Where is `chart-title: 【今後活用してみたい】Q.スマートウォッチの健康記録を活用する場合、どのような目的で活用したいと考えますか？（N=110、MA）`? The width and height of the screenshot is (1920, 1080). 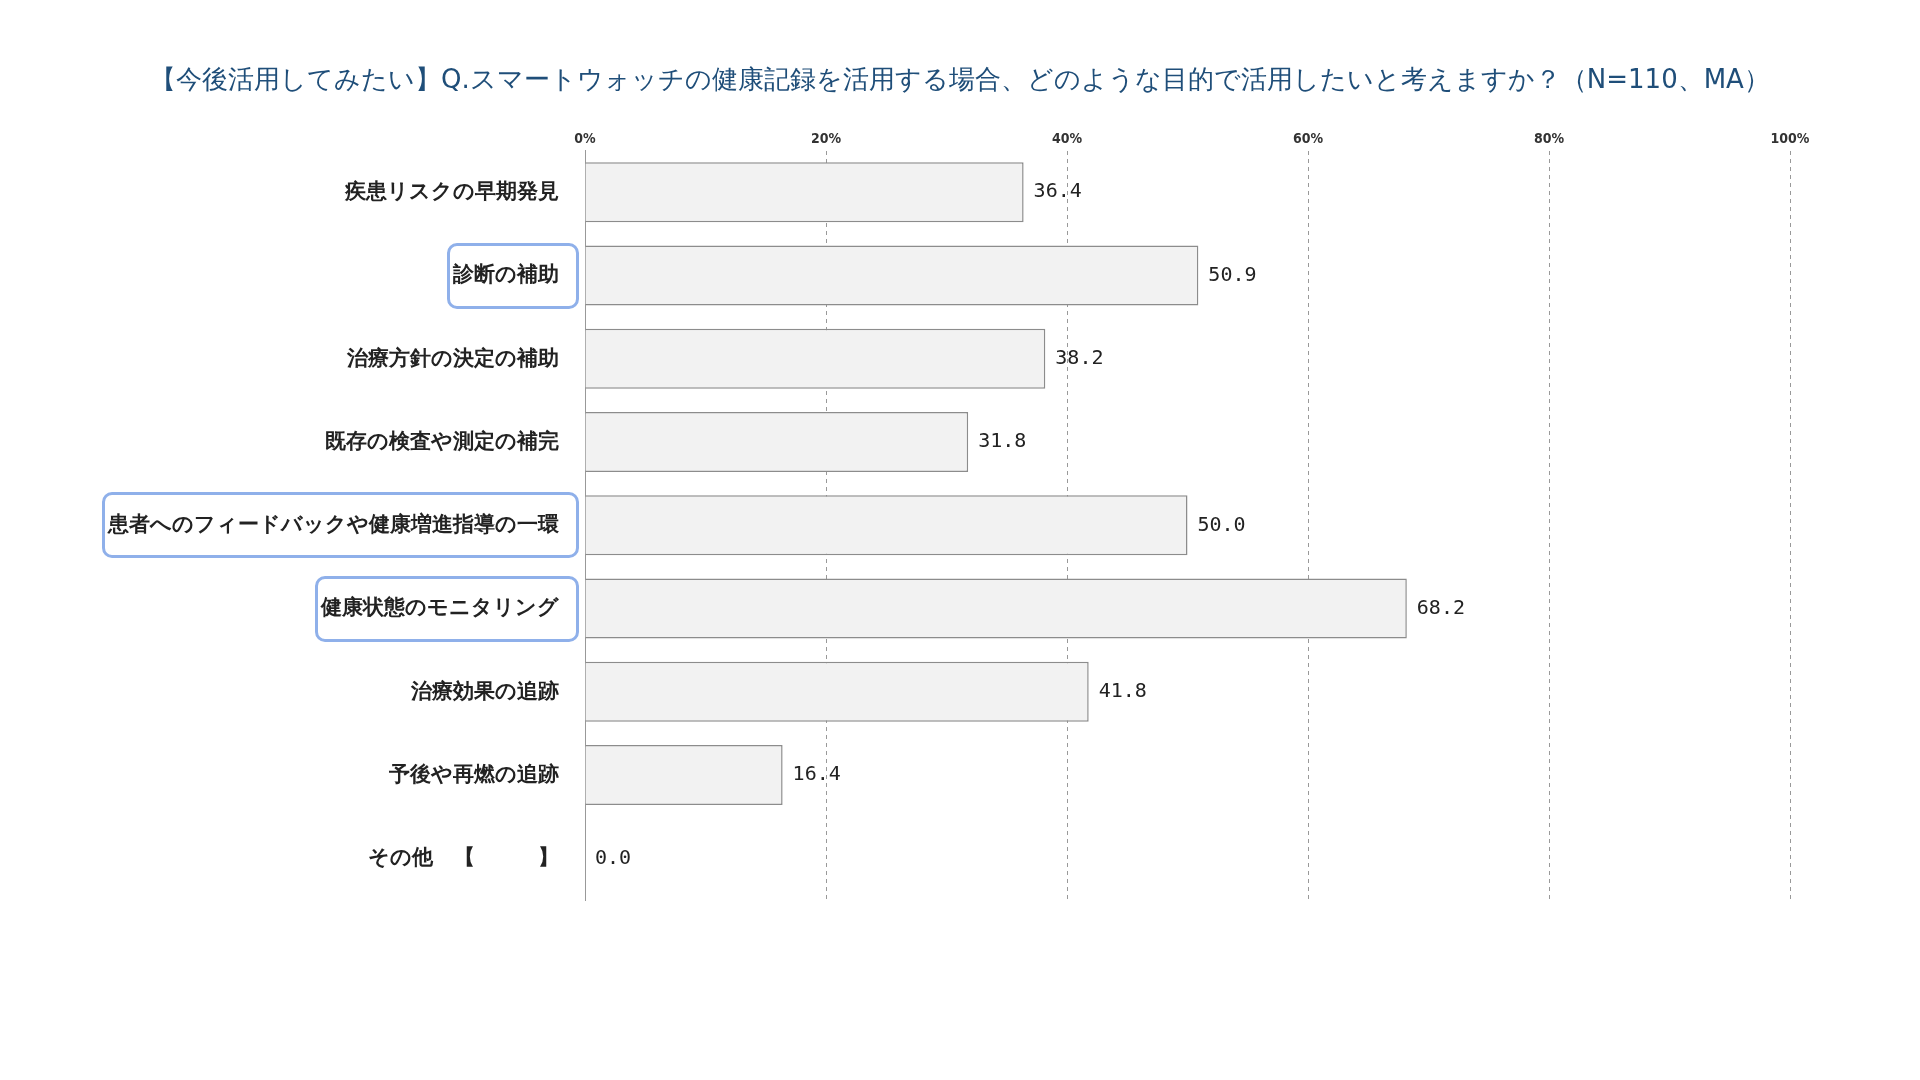
chart-title: 【今後活用してみたい】Q.スマートウォッチの健康記録を活用する場合、どのような目的で活用したいと考えますか？（N=110、MA） is located at coordinates (960, 79).